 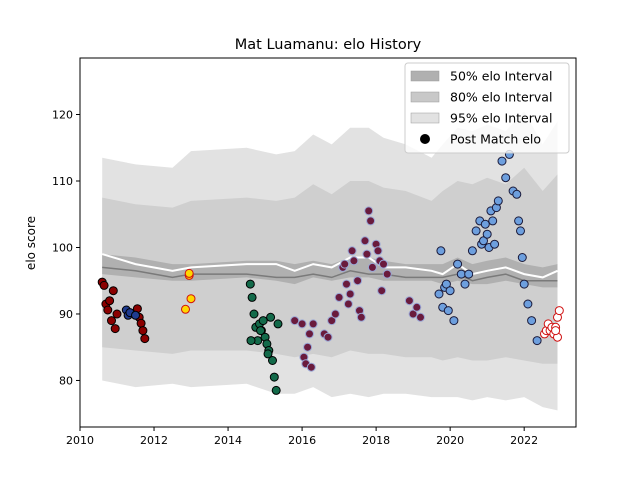 I want to click on x-axis-ticks: 2010 2012 2014 2016 2018 2020 2022, so click(x=302, y=437).